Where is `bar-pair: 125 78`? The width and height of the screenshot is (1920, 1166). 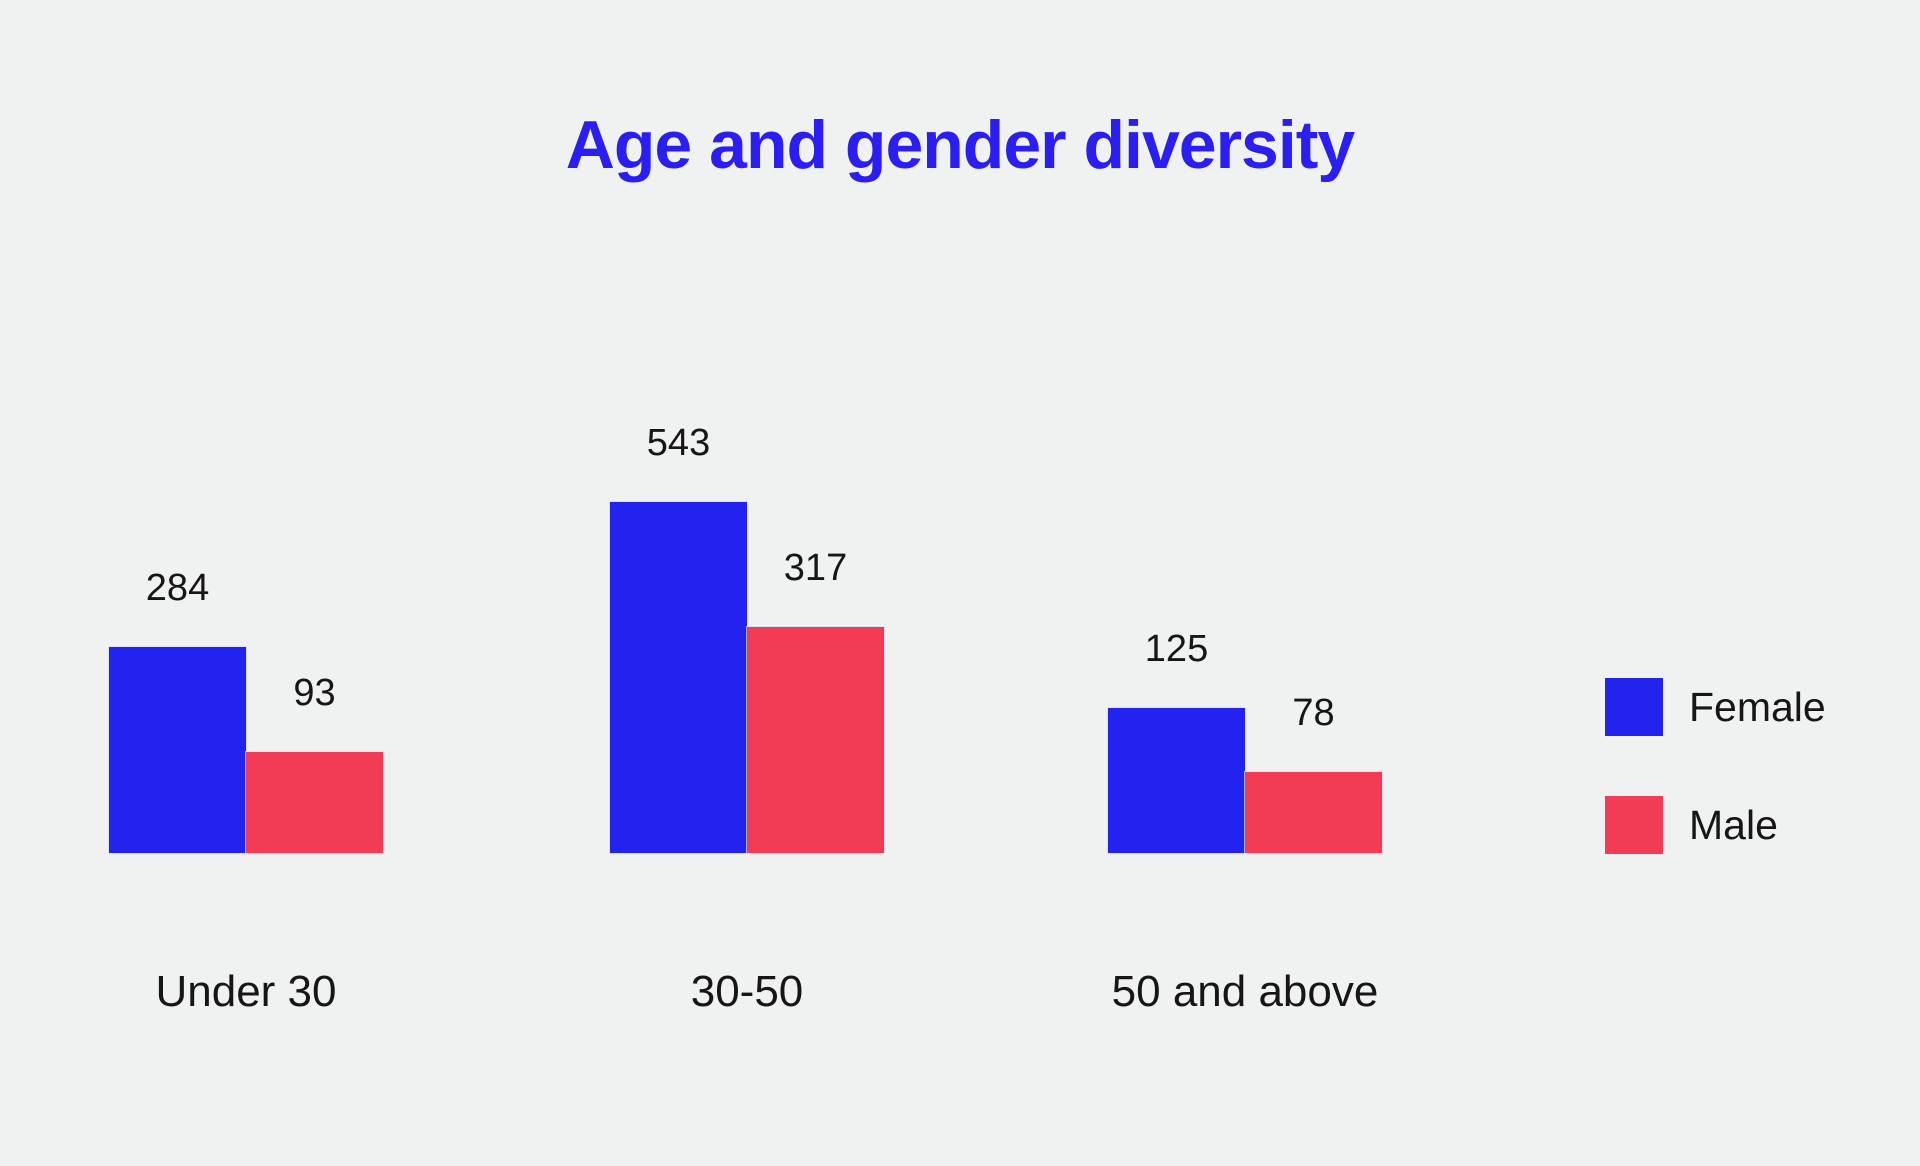 bar-pair: 125 78 is located at coordinates (1245, 741).